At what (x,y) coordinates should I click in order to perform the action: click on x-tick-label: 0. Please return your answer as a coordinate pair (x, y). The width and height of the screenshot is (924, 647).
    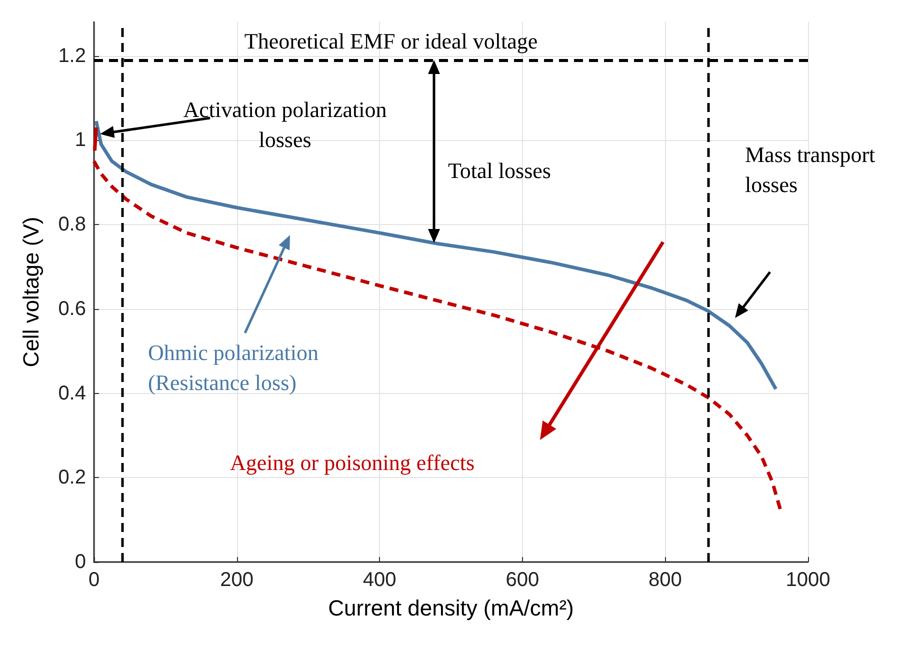
    Looking at the image, I should click on (94, 580).